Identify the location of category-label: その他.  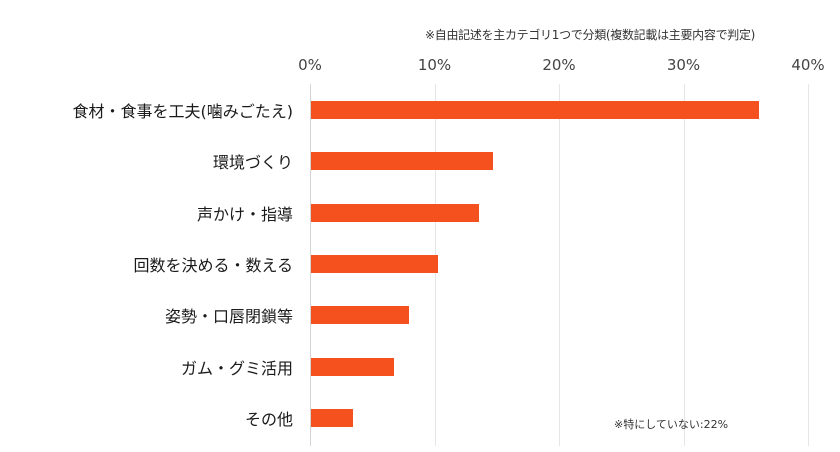
(268, 419).